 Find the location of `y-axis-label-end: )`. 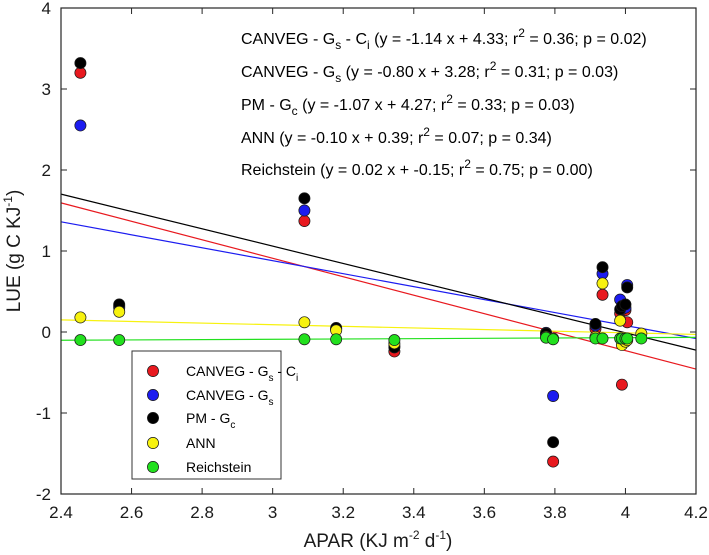

y-axis-label-end: ) is located at coordinates (14, 193).